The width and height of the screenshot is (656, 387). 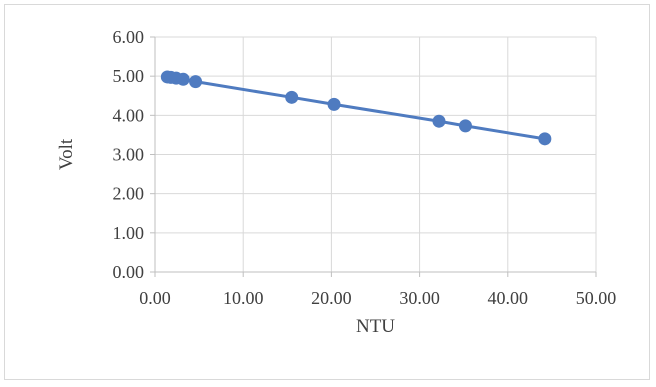 What do you see at coordinates (596, 298) in the screenshot?
I see `x-tick-label: 50.00` at bounding box center [596, 298].